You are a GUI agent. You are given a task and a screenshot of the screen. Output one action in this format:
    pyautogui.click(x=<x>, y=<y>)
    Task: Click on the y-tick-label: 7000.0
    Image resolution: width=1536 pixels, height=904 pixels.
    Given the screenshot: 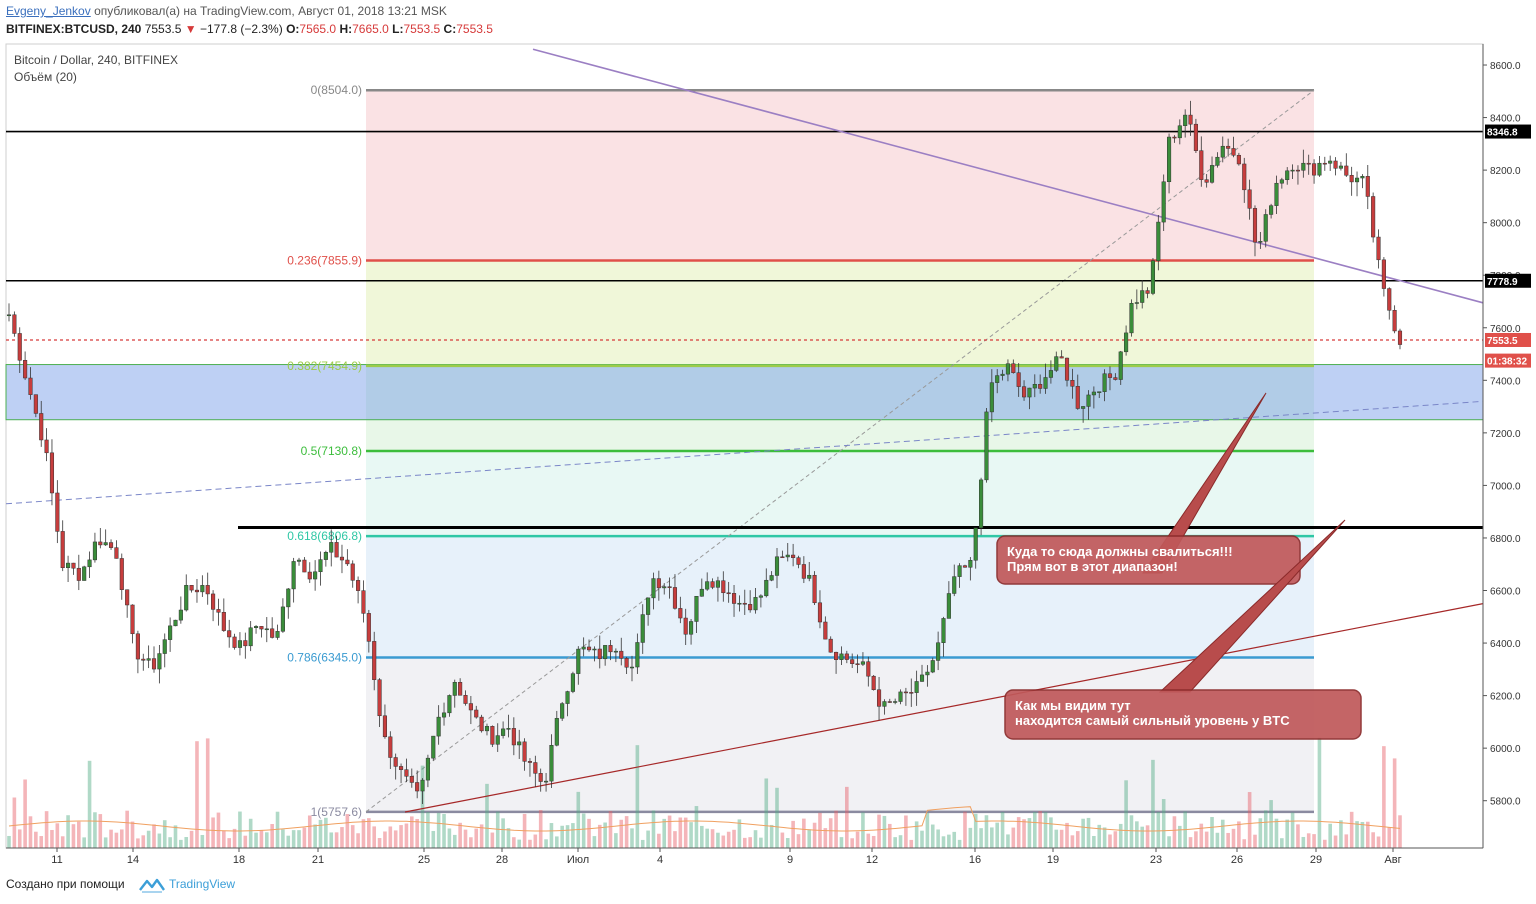 What is the action you would take?
    pyautogui.click(x=1505, y=486)
    